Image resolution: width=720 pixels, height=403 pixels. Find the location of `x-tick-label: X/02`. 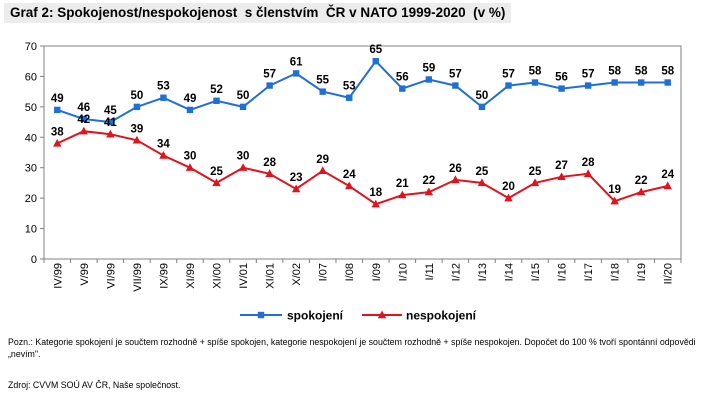

x-tick-label: X/02 is located at coordinates (297, 274).